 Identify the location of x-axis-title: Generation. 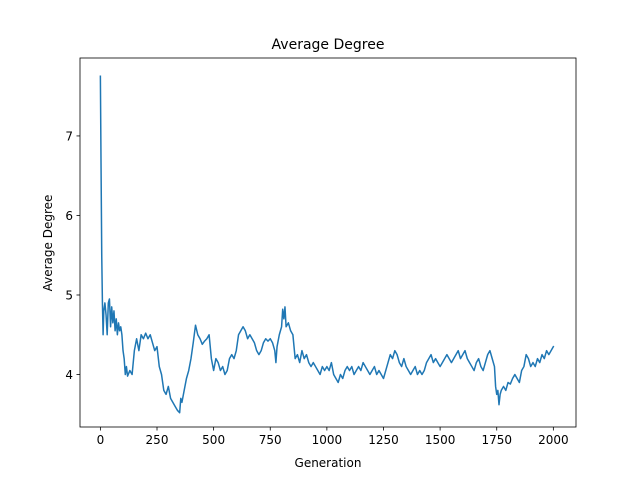
(328, 463).